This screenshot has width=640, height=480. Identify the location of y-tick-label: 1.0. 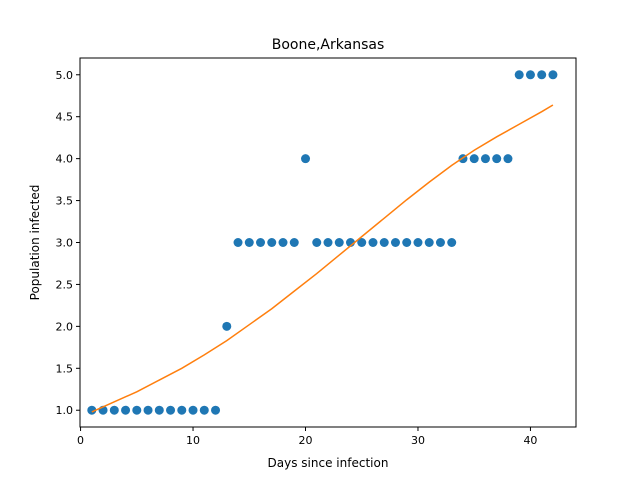
(65, 410).